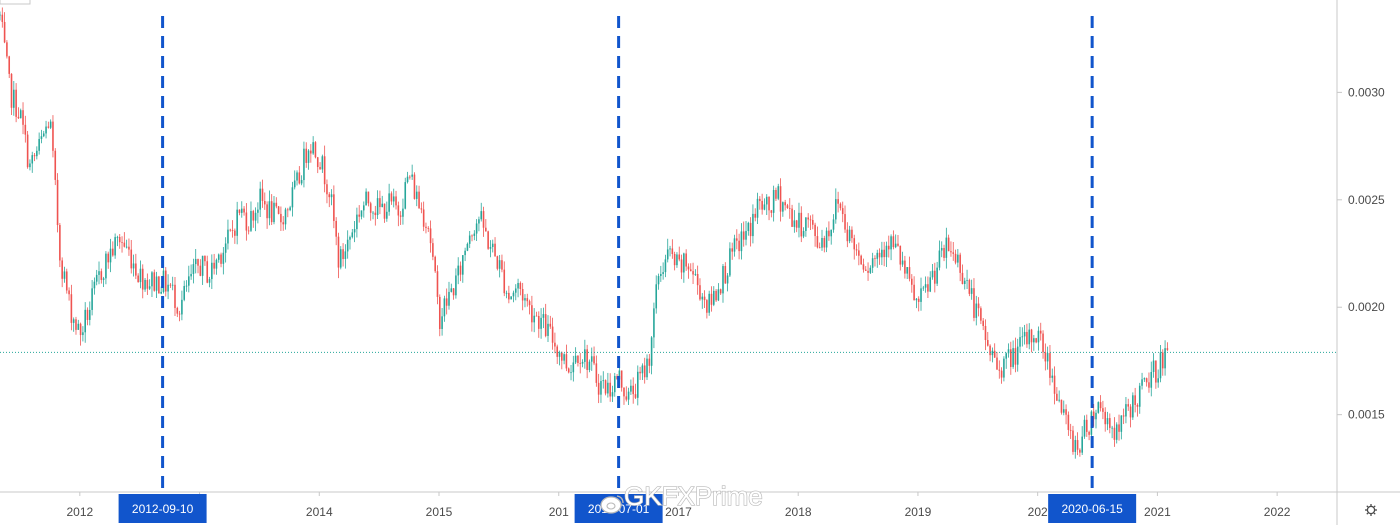 The width and height of the screenshot is (1400, 525). I want to click on x-tick-label: 2017, so click(678, 512).